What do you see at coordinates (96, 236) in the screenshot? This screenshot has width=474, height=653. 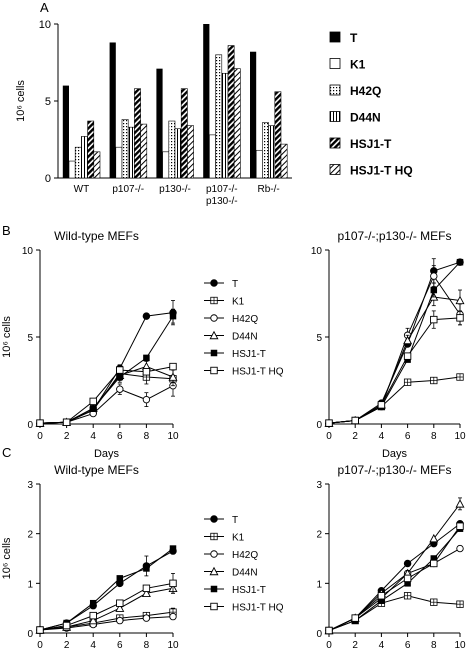 I see `chart-title: Wild-type MEFs` at bounding box center [96, 236].